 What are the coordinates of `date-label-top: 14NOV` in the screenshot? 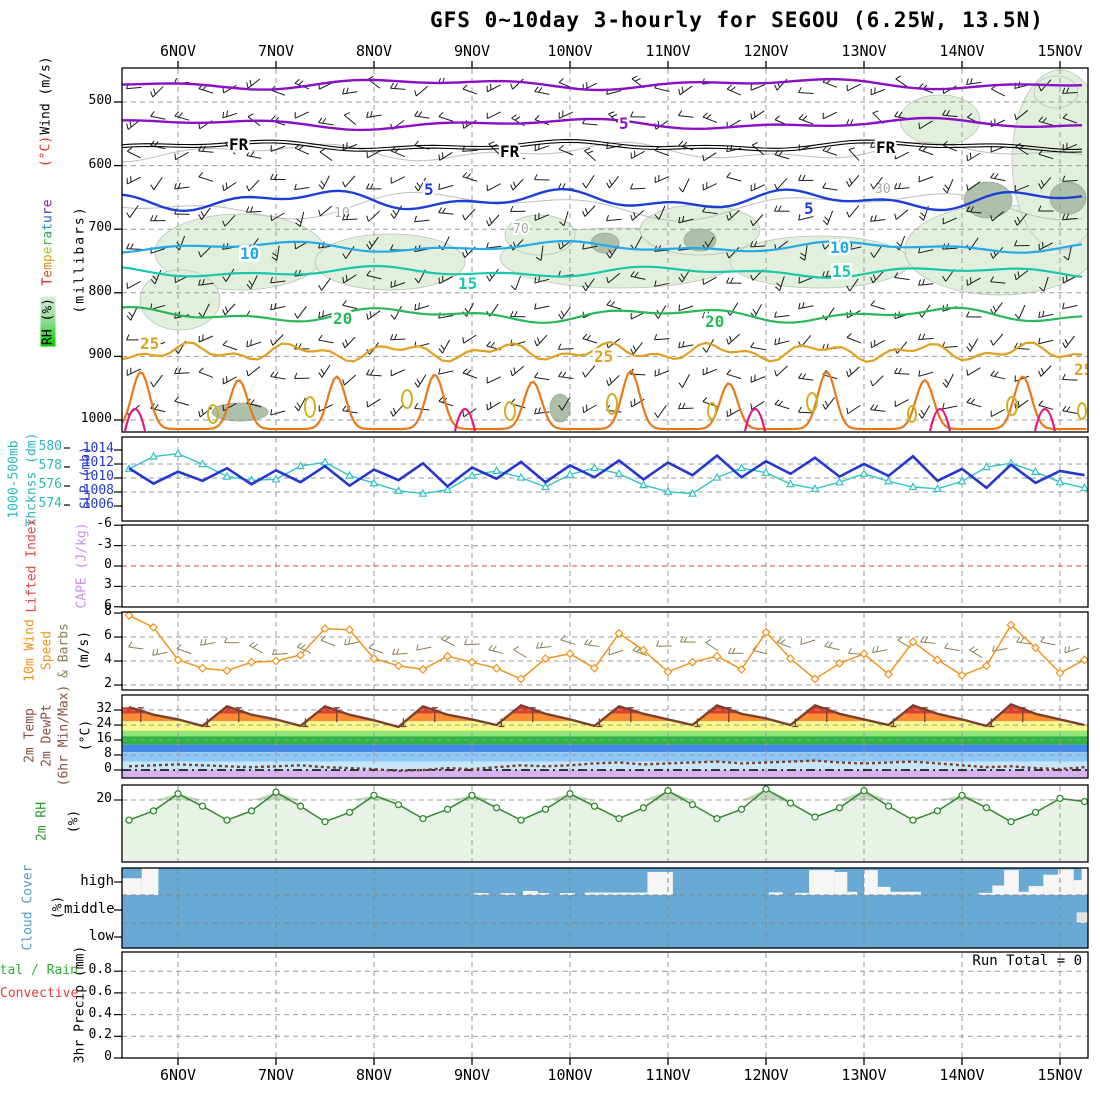 It's located at (962, 51).